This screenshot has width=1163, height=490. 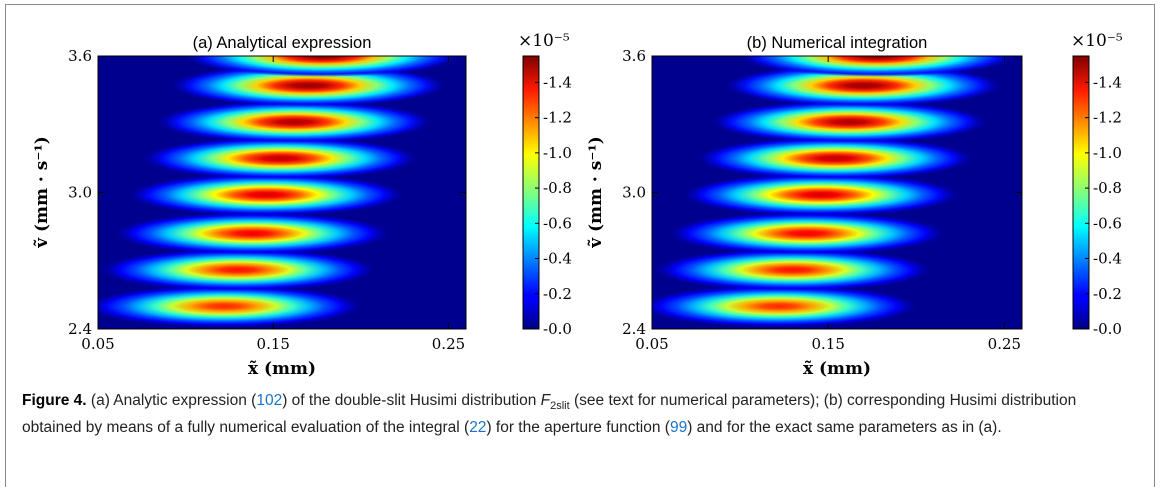 What do you see at coordinates (531, 192) in the screenshot?
I see `panel-a-colorbar` at bounding box center [531, 192].